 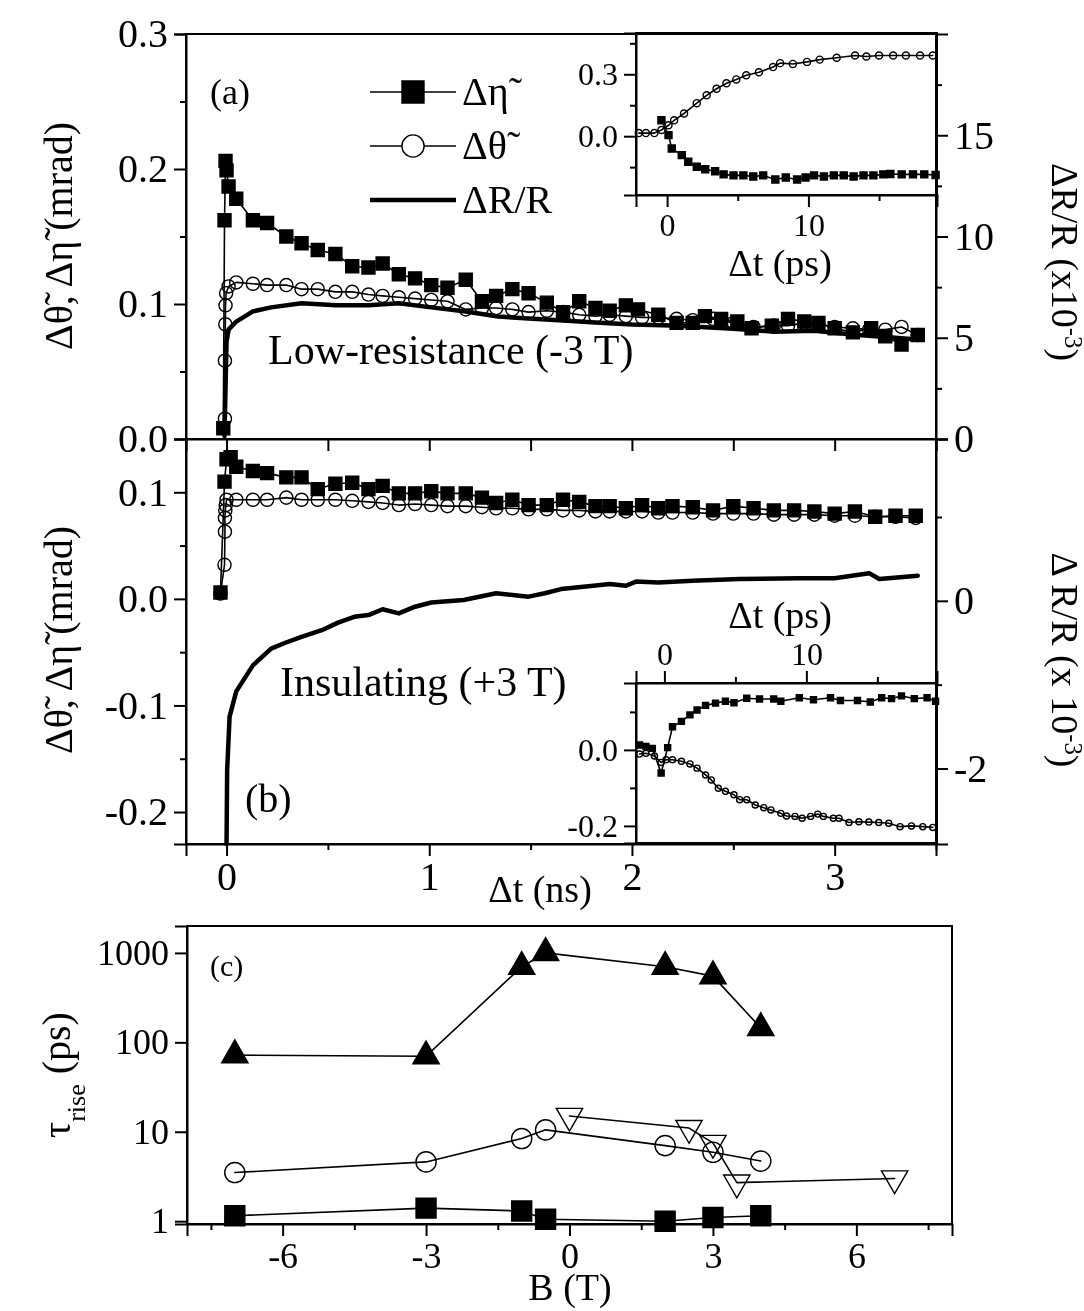 What do you see at coordinates (227, 877) in the screenshot?
I see `x-tick-label: 0` at bounding box center [227, 877].